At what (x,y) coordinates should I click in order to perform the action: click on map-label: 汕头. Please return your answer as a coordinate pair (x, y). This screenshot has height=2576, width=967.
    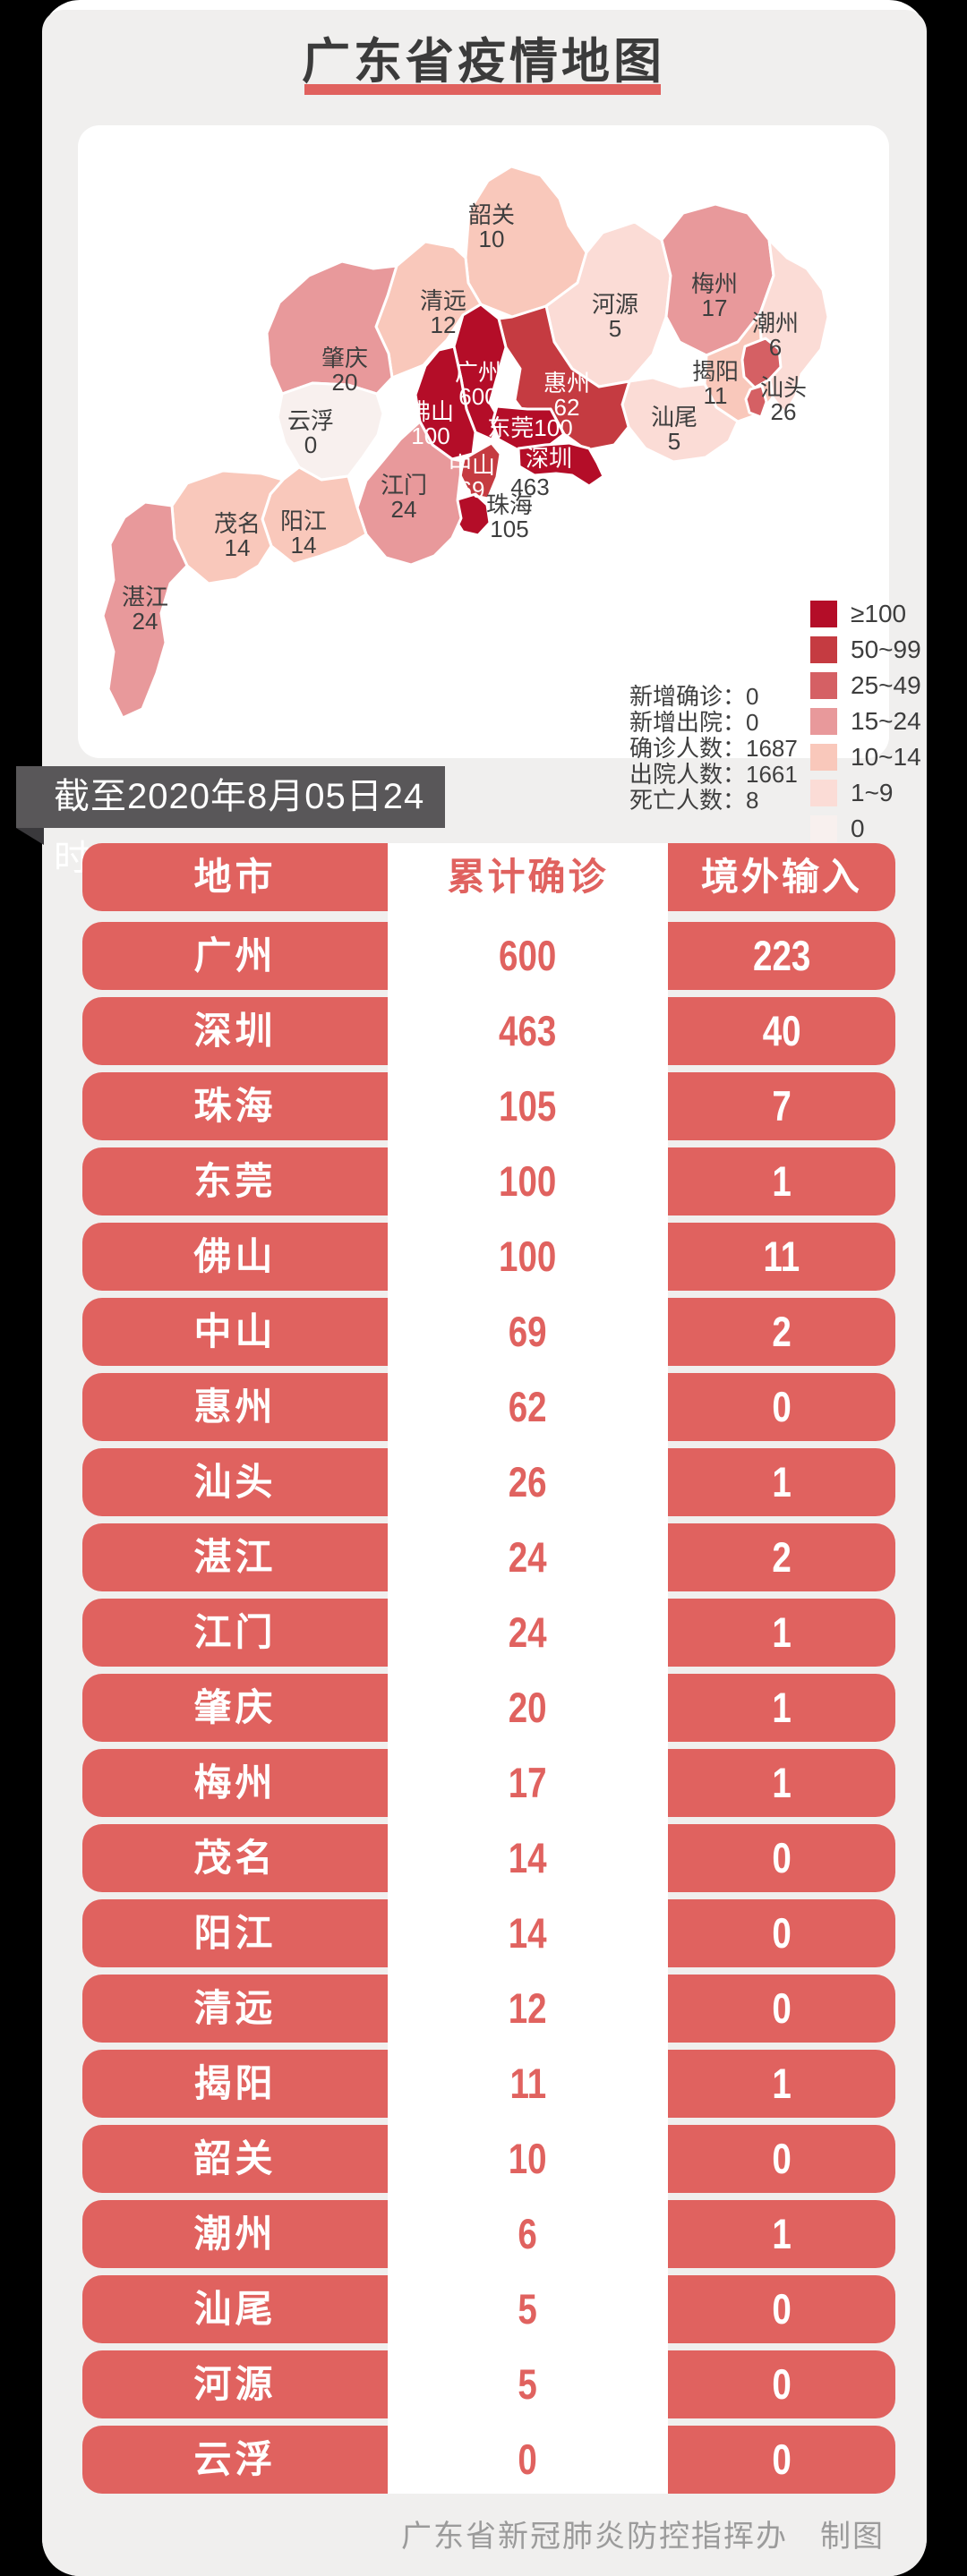
    Looking at the image, I should click on (783, 387).